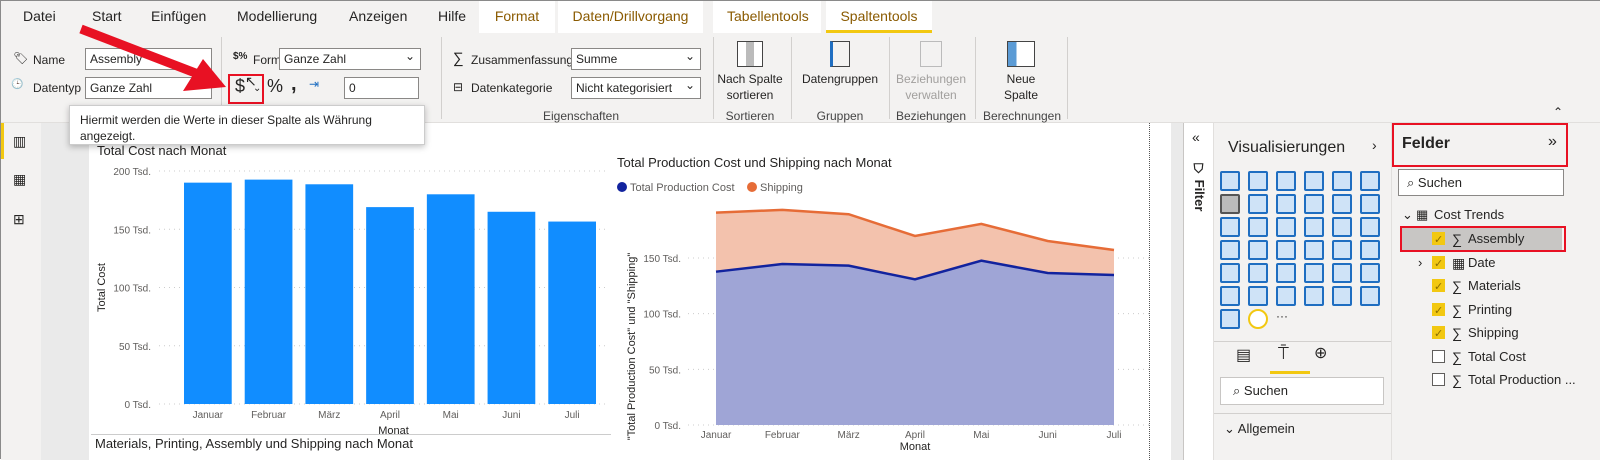  Describe the element at coordinates (458, 58) in the screenshot. I see `sigma-icon: ∑` at that location.